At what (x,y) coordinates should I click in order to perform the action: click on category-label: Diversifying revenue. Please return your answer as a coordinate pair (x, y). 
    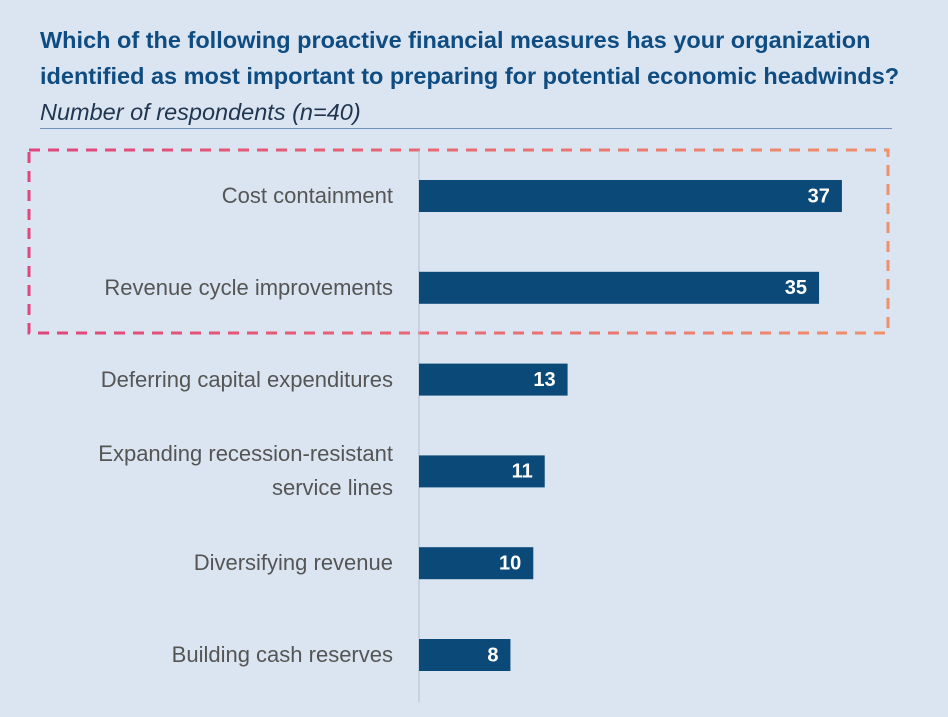
    Looking at the image, I should click on (293, 563).